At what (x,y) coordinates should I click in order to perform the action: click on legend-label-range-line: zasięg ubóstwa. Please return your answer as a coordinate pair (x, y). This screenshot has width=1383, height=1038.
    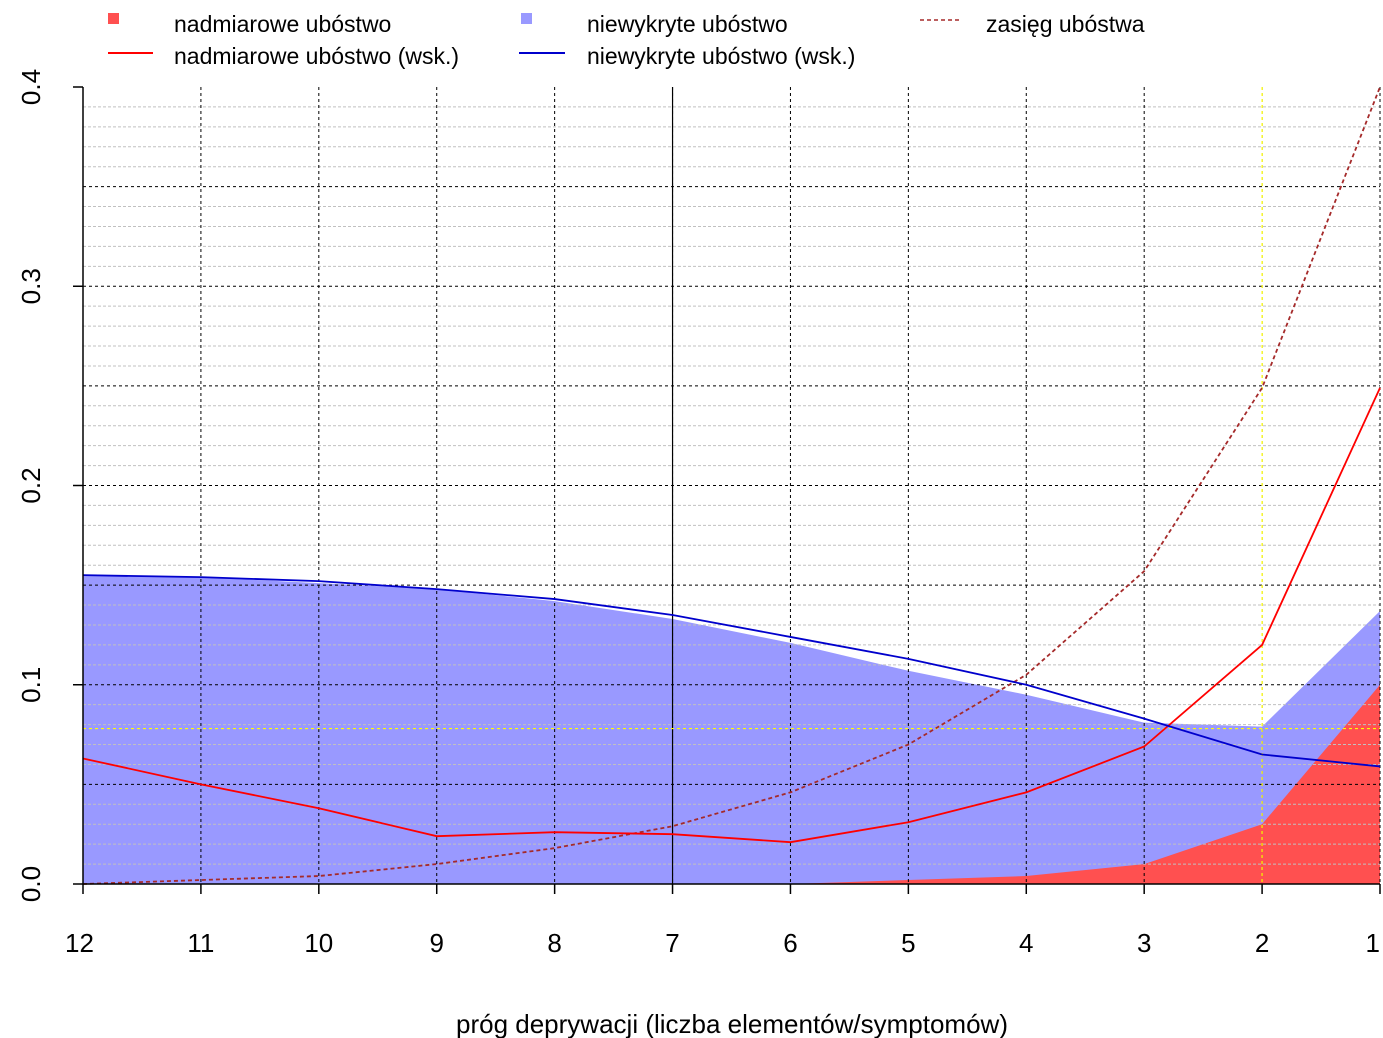
    Looking at the image, I should click on (1065, 24).